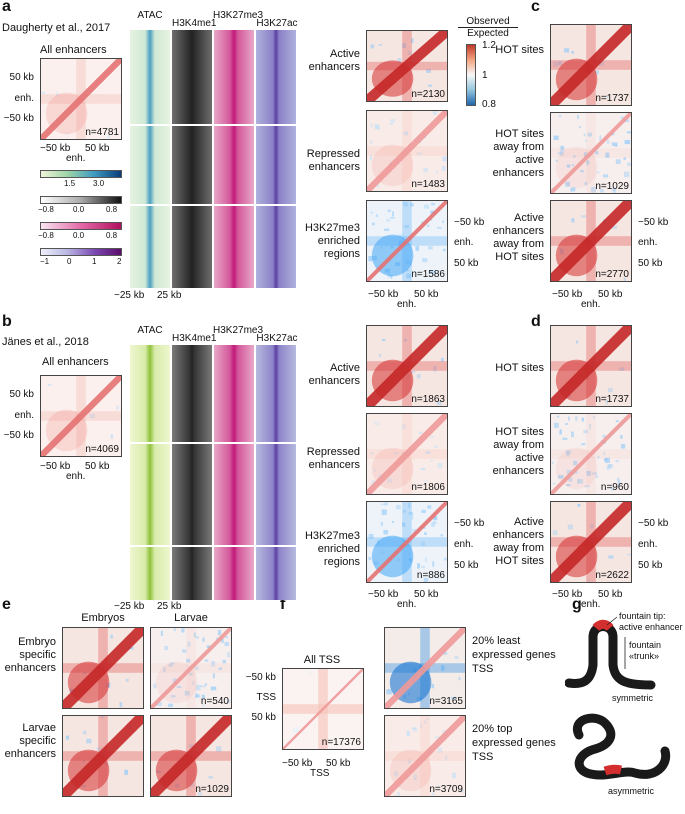 The image size is (685, 814). What do you see at coordinates (446, 701) in the screenshot?
I see `count-label: n=3165` at bounding box center [446, 701].